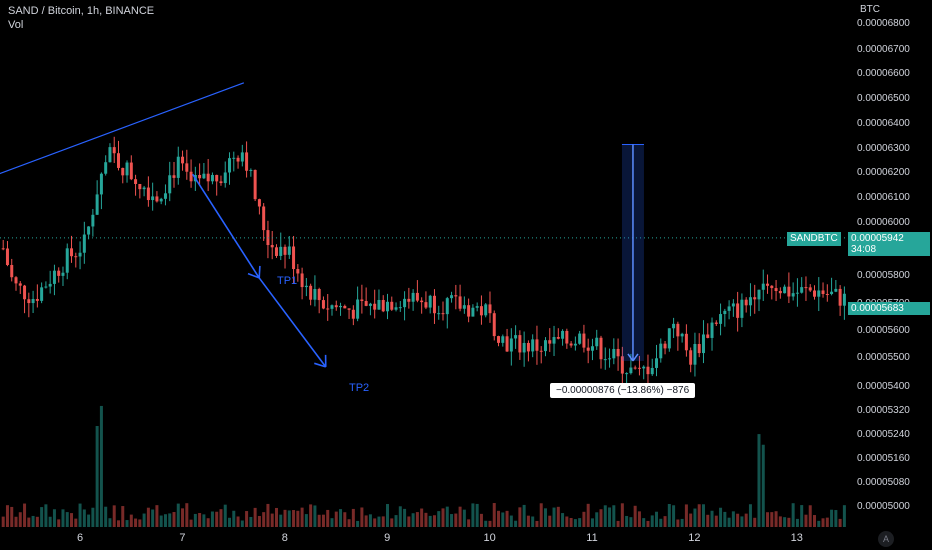 This screenshot has height=550, width=932. Describe the element at coordinates (883, 434) in the screenshot. I see `price-tick-label: 0.00005240` at that location.